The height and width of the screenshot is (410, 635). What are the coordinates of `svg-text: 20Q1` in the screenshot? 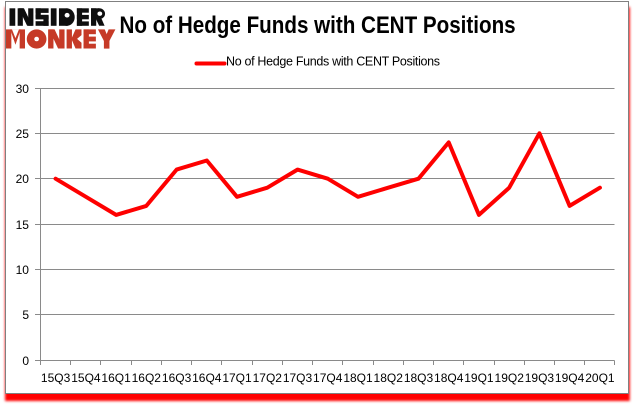 It's located at (600, 378).